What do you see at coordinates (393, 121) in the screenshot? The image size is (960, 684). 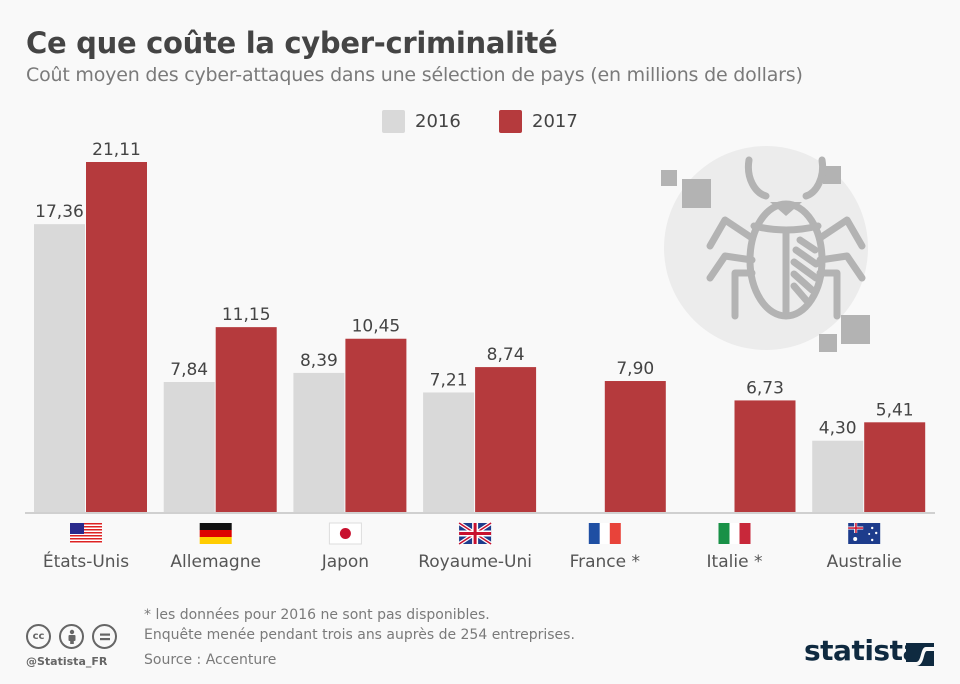 I see `legend-swatch-2016` at bounding box center [393, 121].